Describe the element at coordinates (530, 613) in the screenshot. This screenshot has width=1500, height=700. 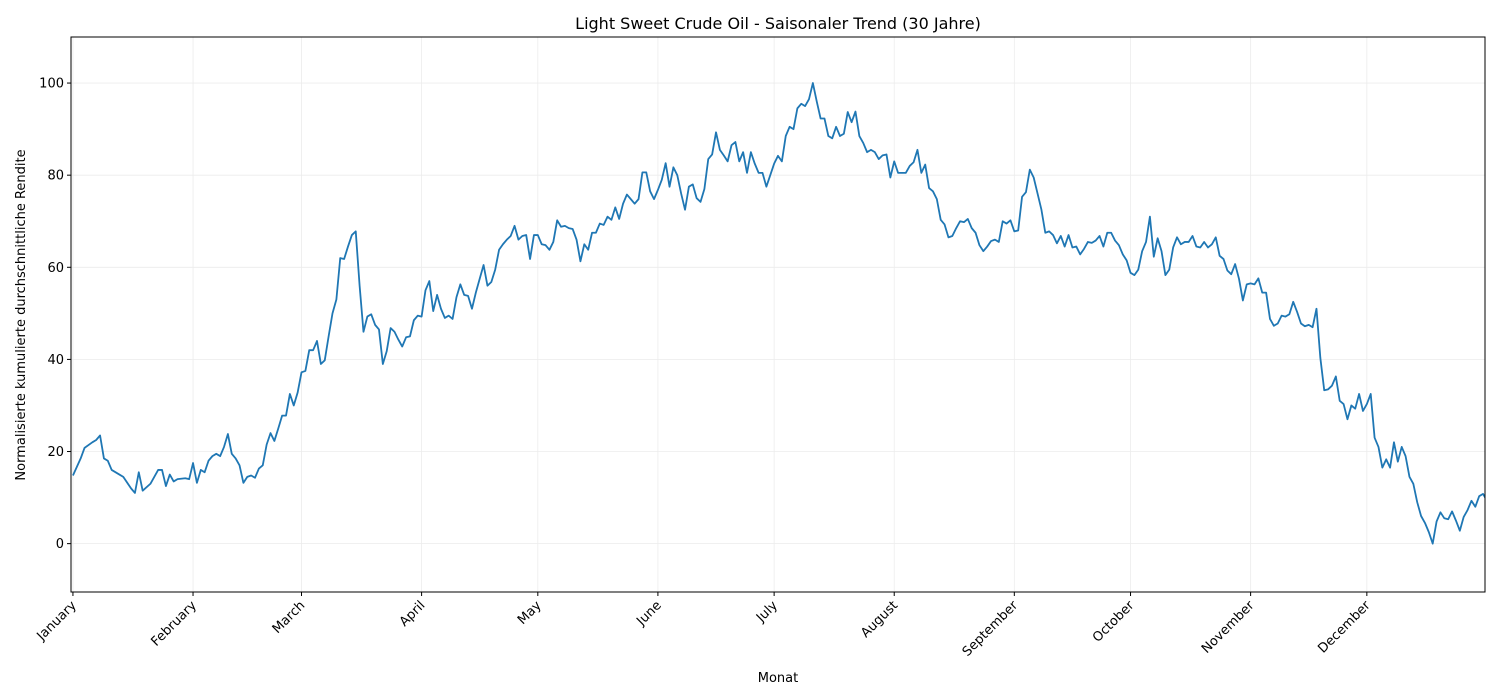
I see `x-tick-label: May` at that location.